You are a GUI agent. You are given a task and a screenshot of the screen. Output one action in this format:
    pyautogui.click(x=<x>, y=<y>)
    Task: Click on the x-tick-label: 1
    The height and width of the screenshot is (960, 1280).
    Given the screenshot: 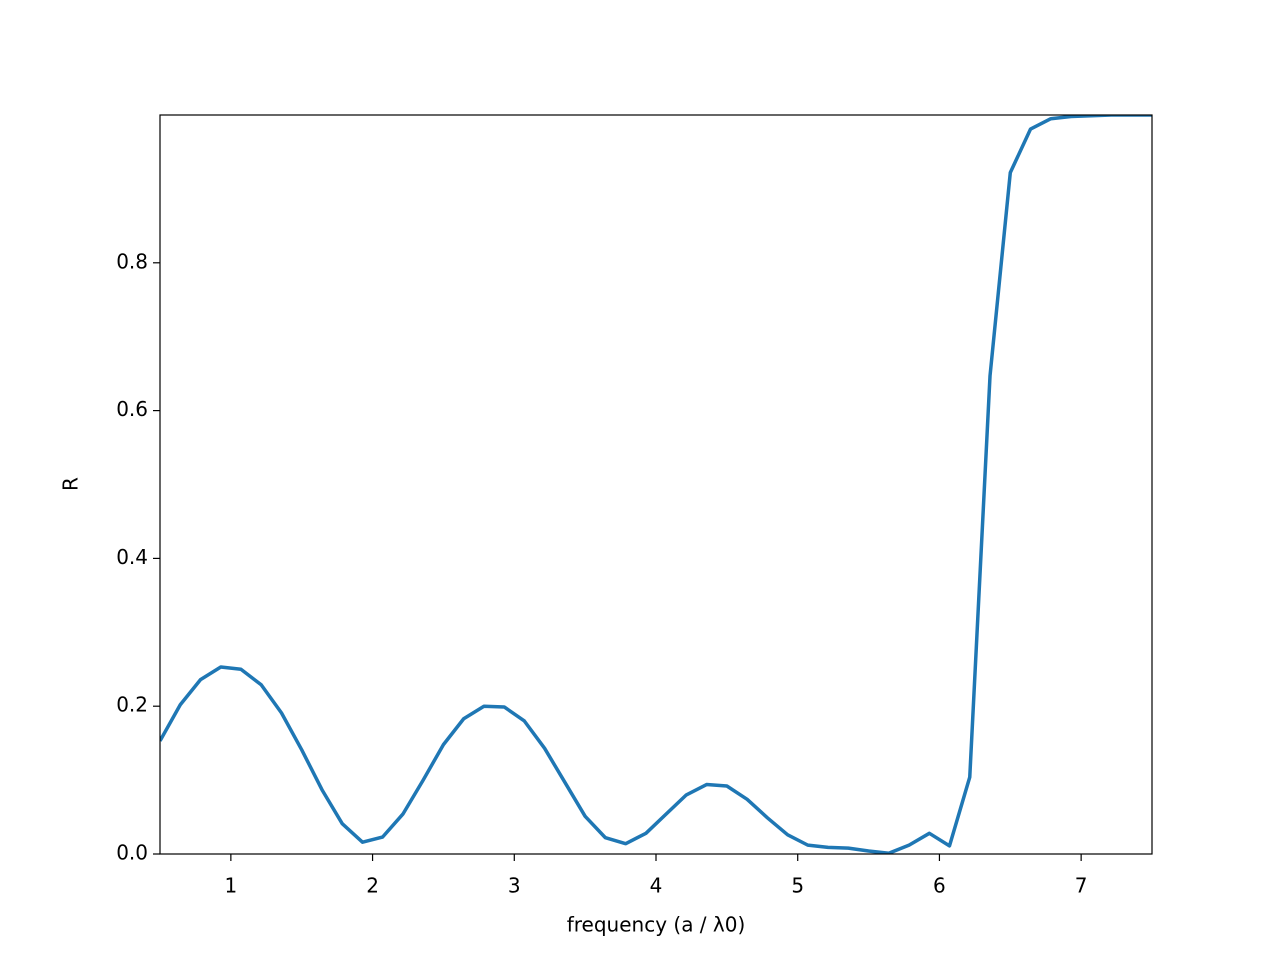 What is the action you would take?
    pyautogui.click(x=230, y=886)
    